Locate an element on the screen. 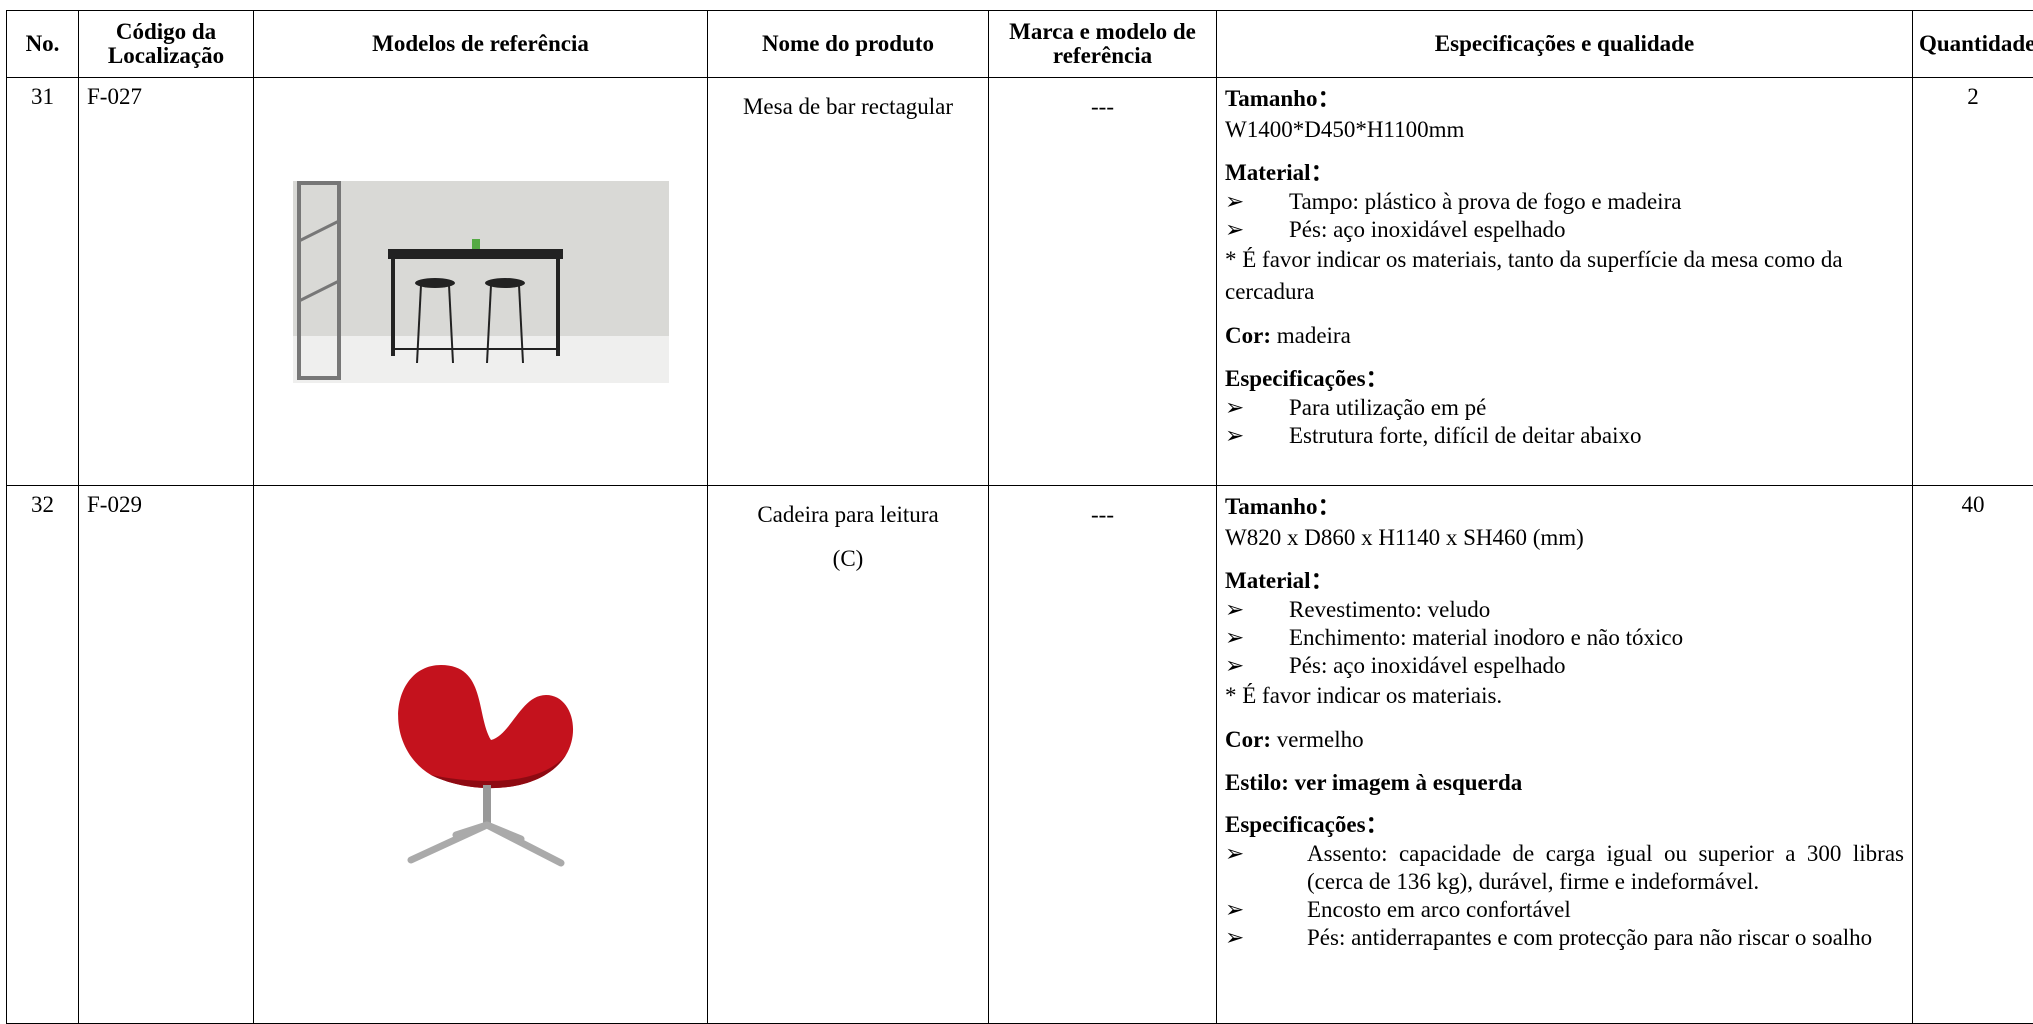 Image resolution: width=2033 pixels, height=1024 pixels. spec-block: Tamanho： W1400*D450*H1100mm is located at coordinates (1564, 115).